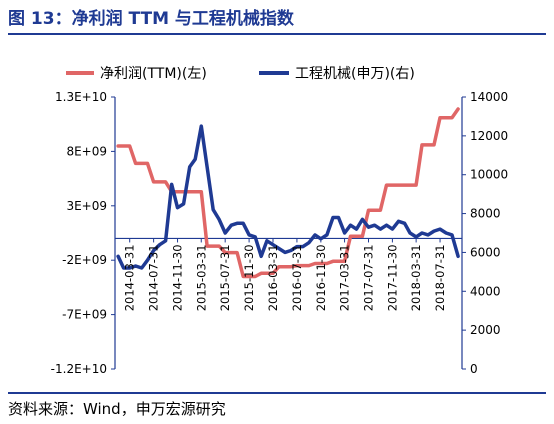 Image resolution: width=554 pixels, height=424 pixels. I want to click on y-right-tick-label: 4000, so click(485, 291).